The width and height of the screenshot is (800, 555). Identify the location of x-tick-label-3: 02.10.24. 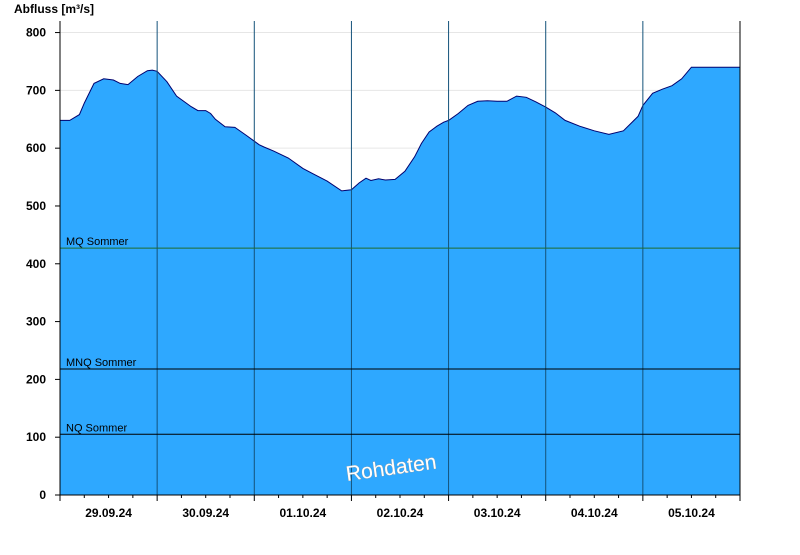
(400, 513).